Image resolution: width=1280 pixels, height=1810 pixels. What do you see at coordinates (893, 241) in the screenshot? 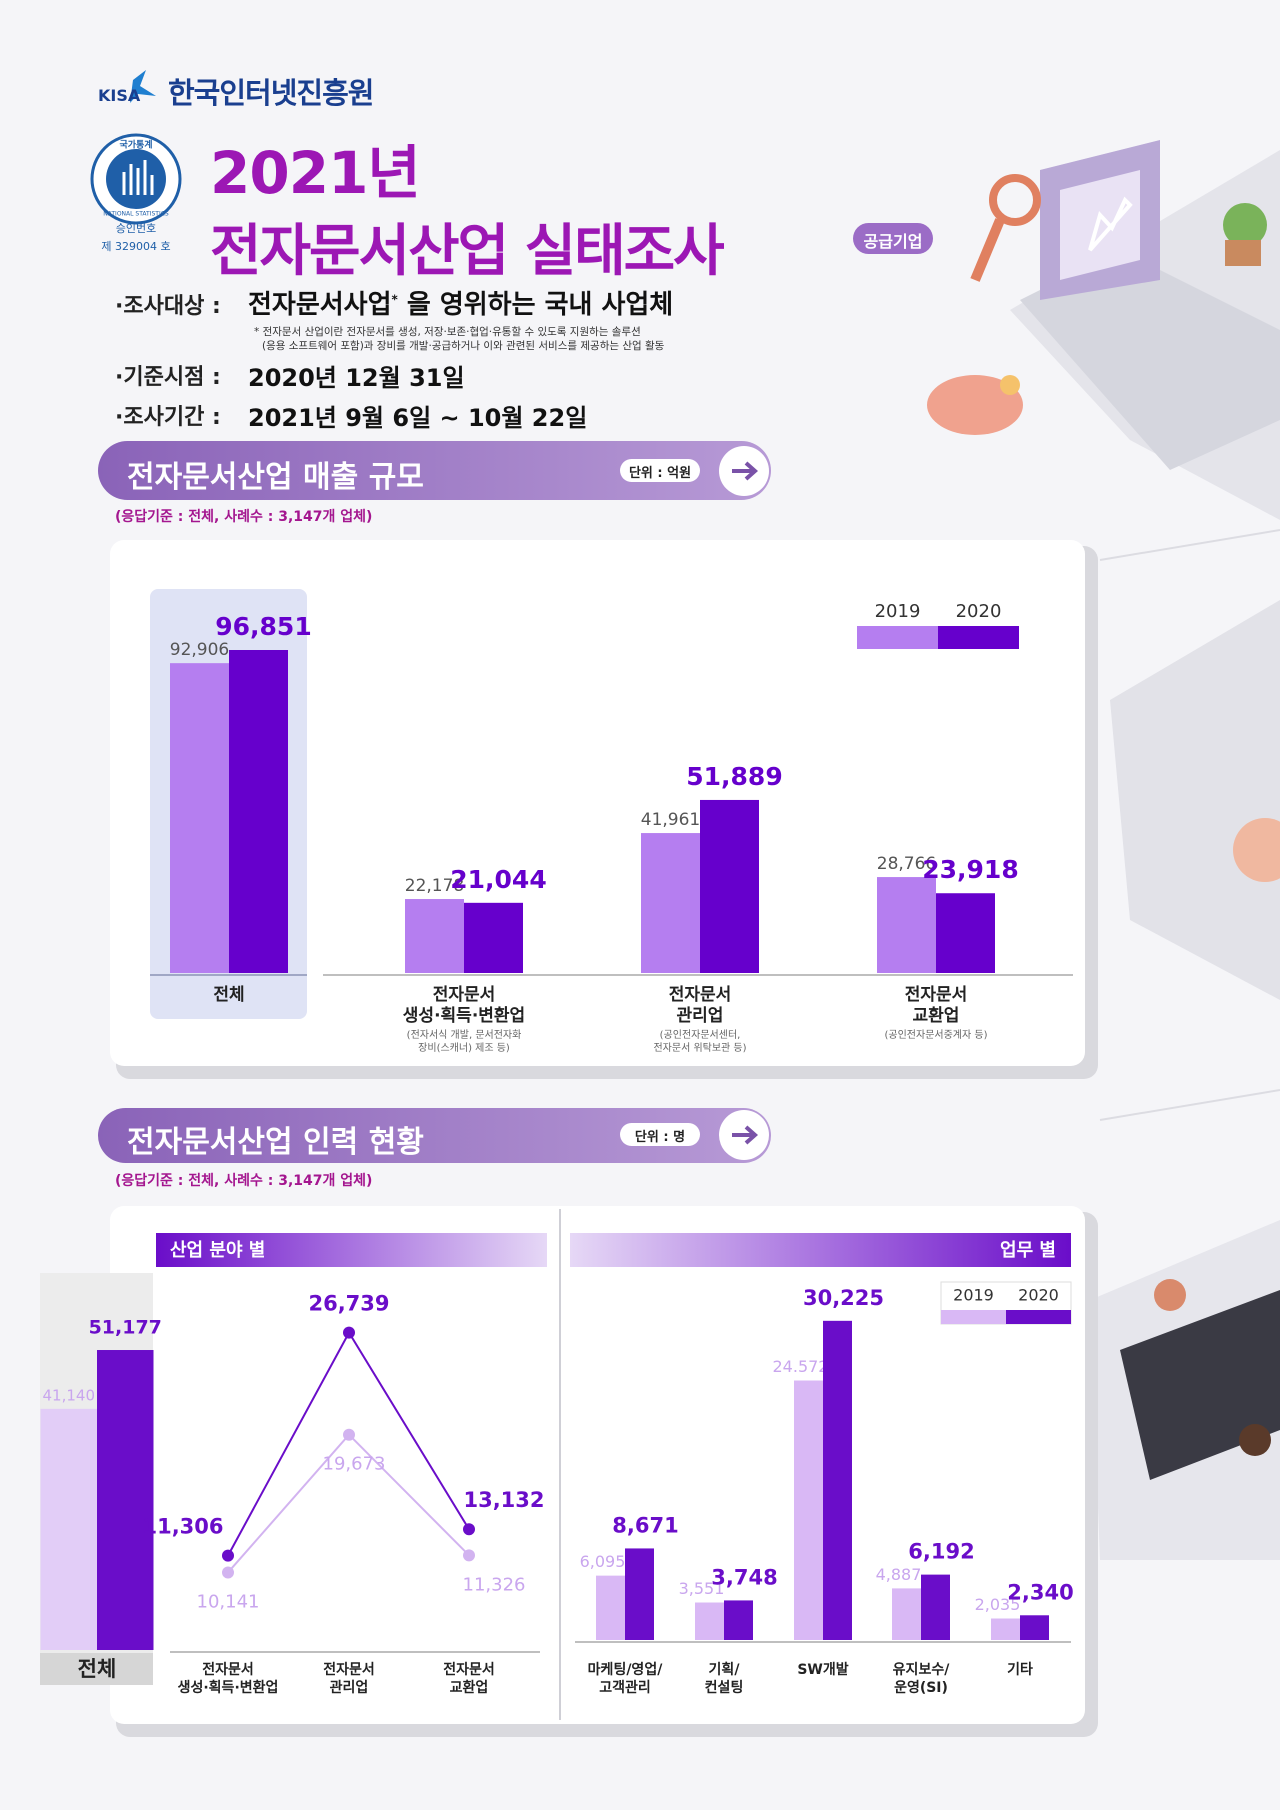
I see `tag: 공급기업` at bounding box center [893, 241].